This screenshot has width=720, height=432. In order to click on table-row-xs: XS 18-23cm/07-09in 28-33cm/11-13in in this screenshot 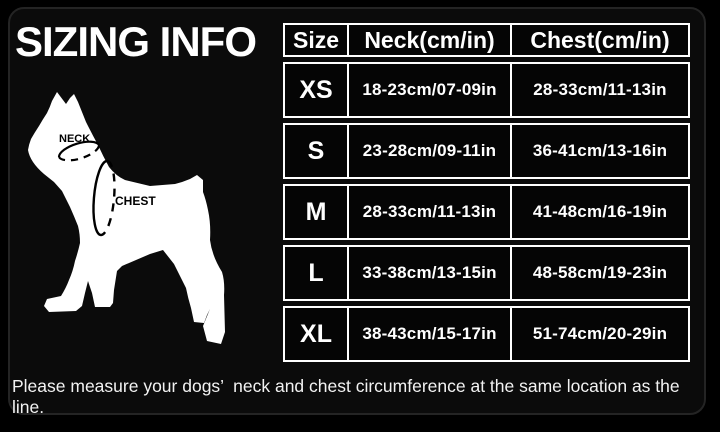, I will do `click(486, 90)`.